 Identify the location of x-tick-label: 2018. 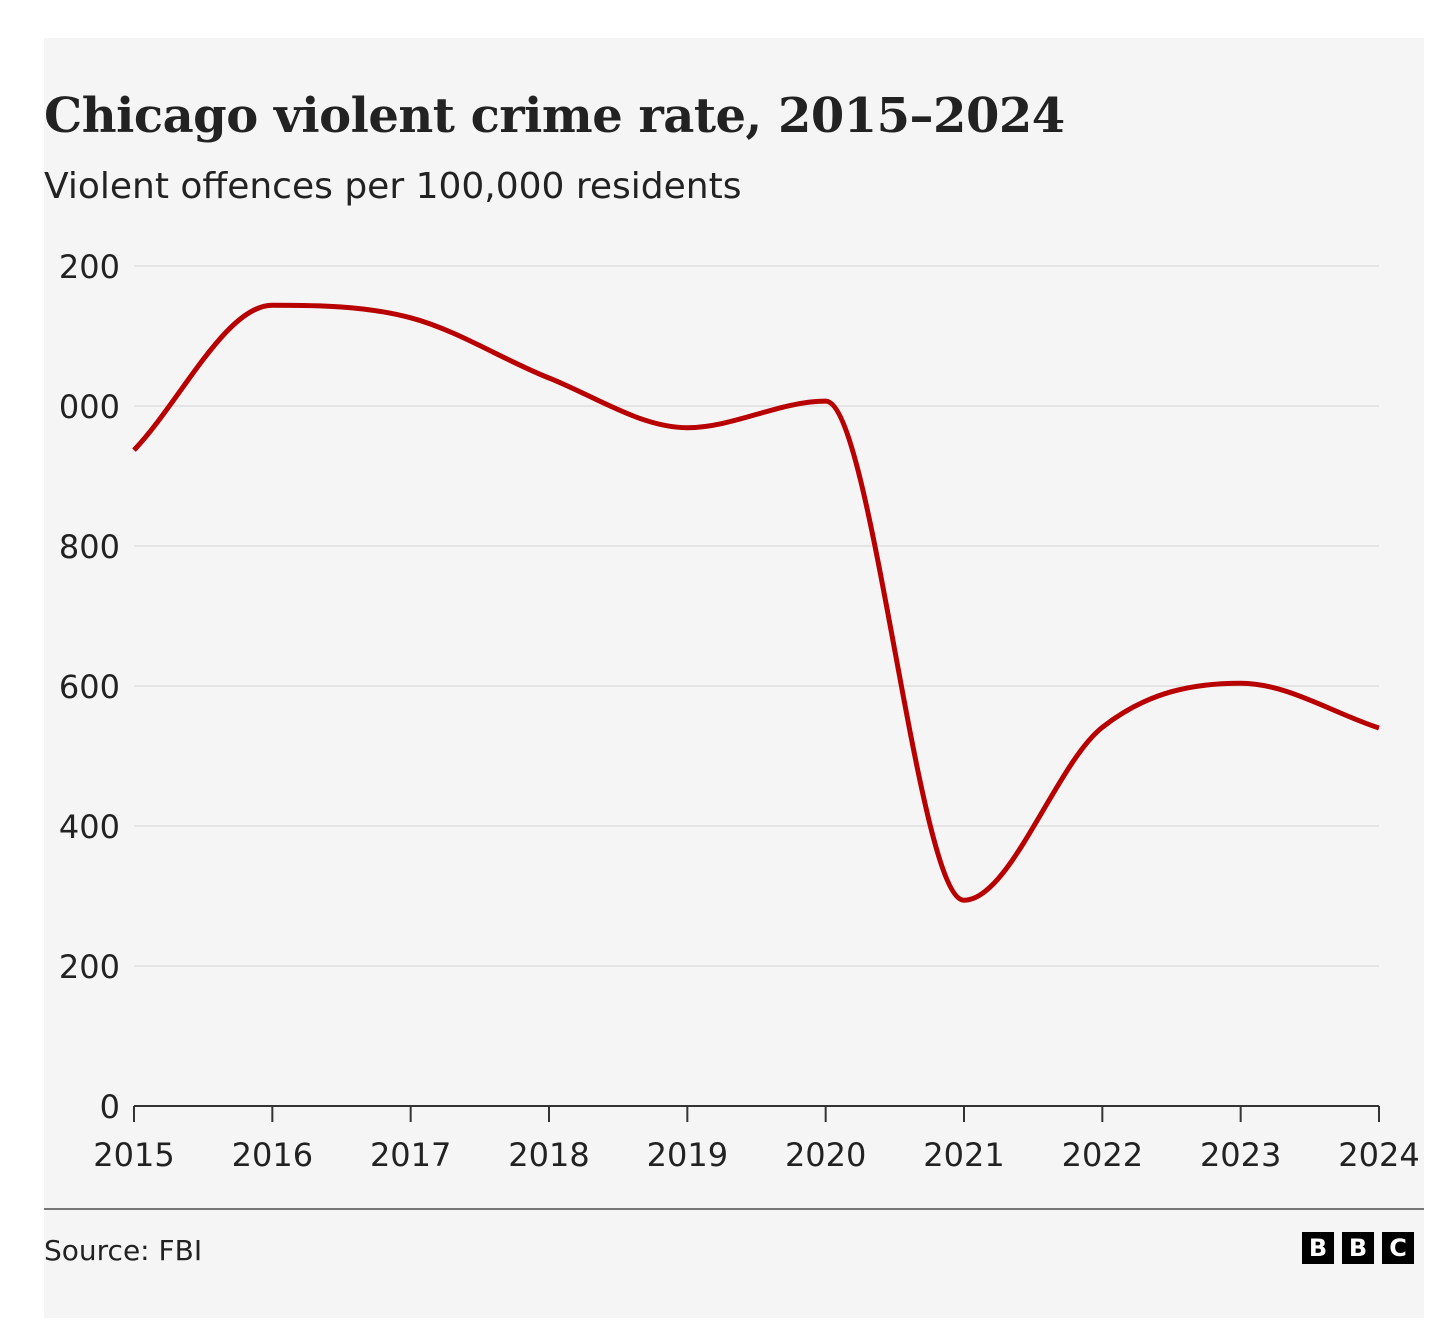
(548, 1155).